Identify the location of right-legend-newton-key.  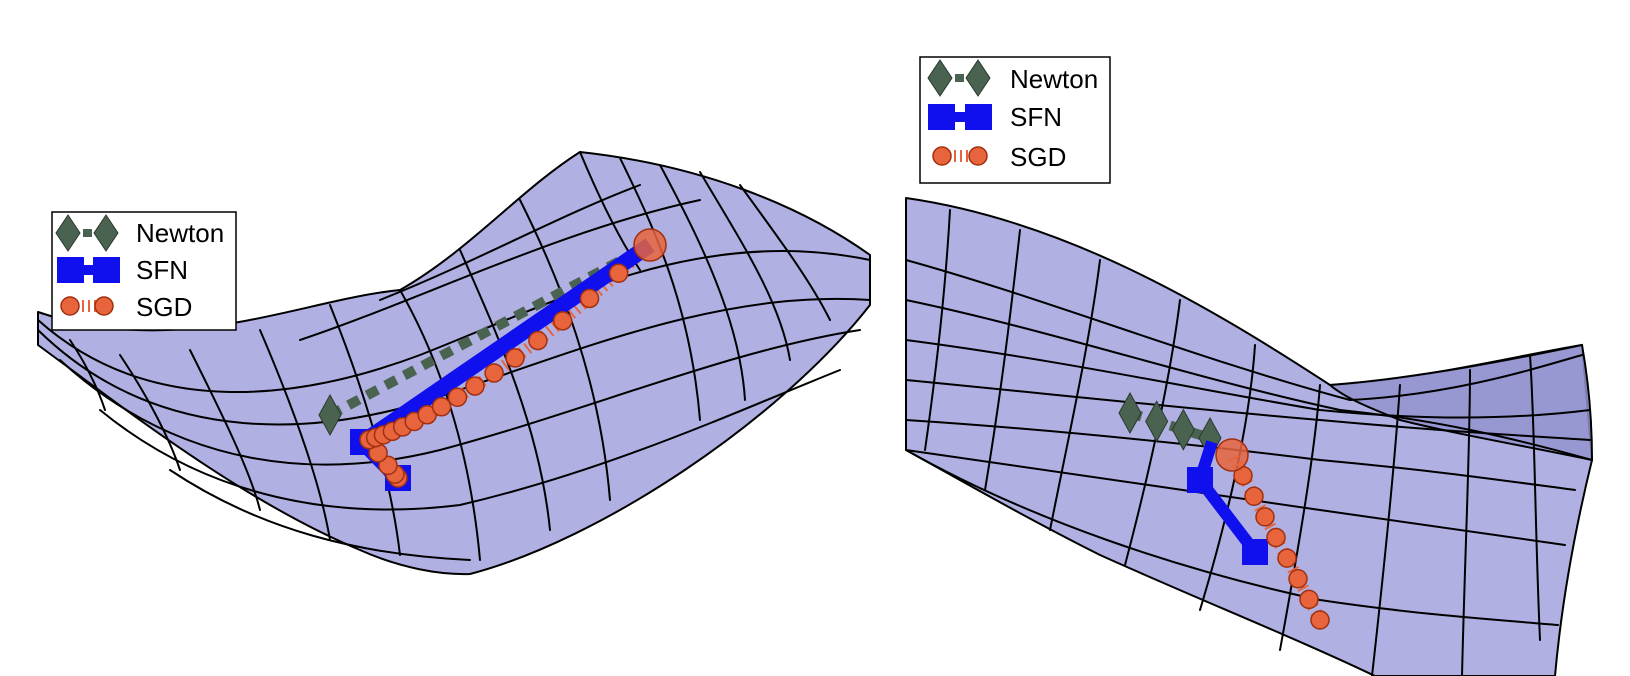
(959, 78).